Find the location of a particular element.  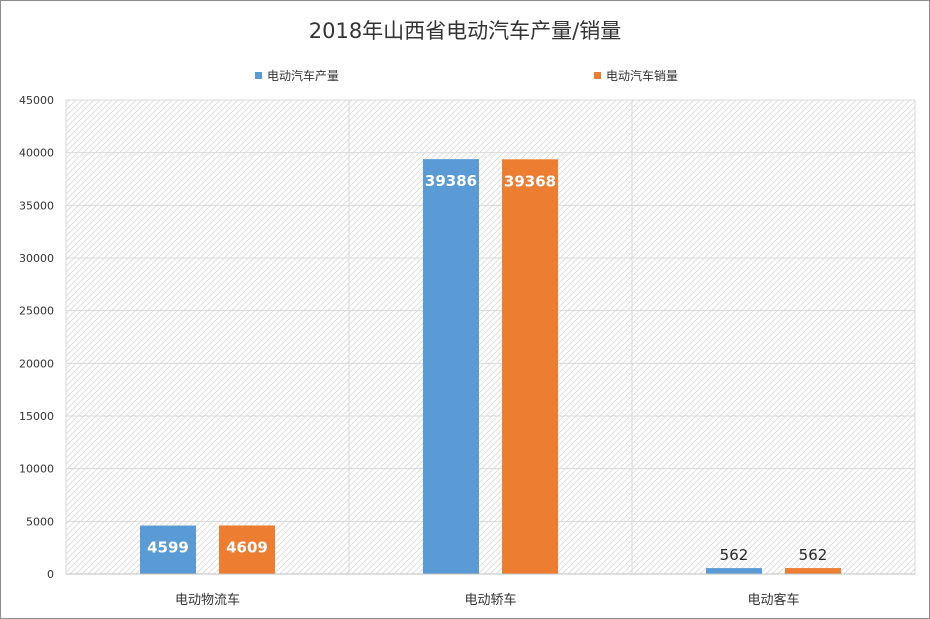

data-label: 4609 is located at coordinates (247, 547).